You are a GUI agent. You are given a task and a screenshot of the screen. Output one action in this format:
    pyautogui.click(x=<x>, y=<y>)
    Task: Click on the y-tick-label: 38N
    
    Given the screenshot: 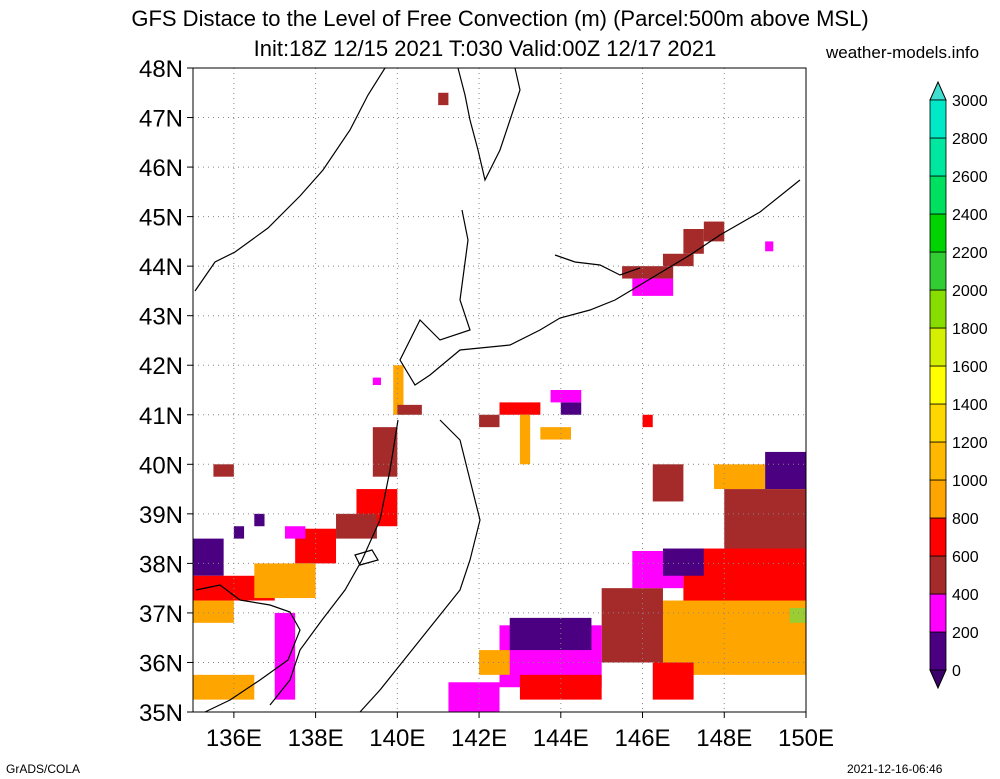 What is the action you would take?
    pyautogui.click(x=161, y=564)
    